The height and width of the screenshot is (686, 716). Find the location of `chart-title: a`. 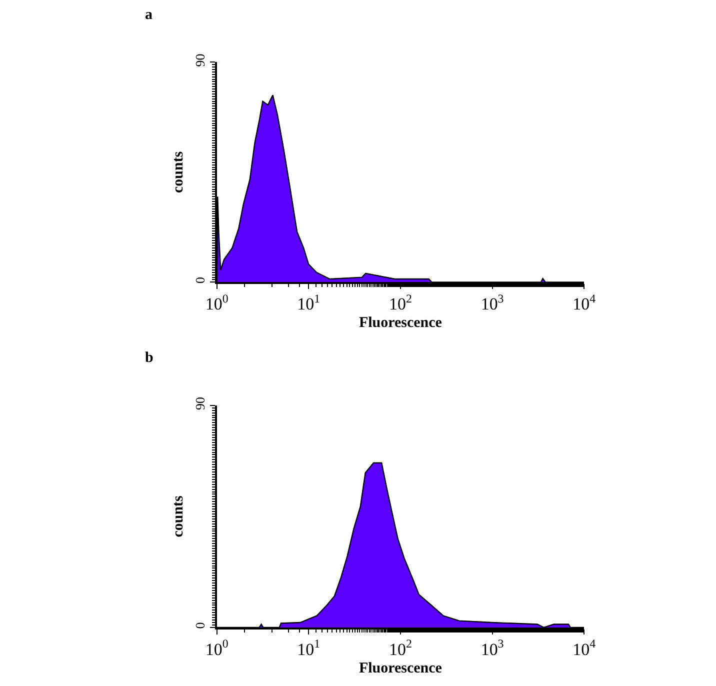

chart-title: a is located at coordinates (149, 15).